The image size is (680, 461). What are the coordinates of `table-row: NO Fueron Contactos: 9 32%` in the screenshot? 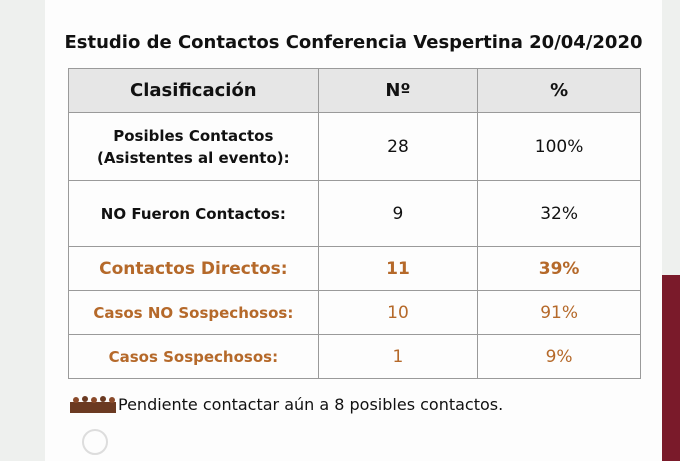 It's located at (354, 213).